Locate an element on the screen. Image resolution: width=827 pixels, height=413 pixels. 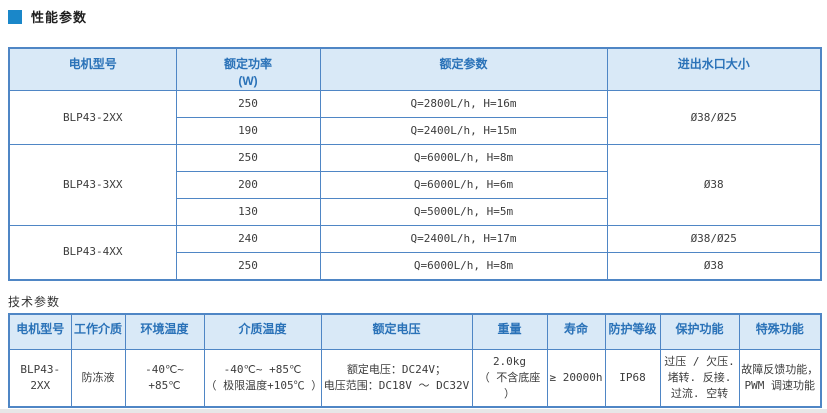
power-cell: 130 is located at coordinates (248, 212).